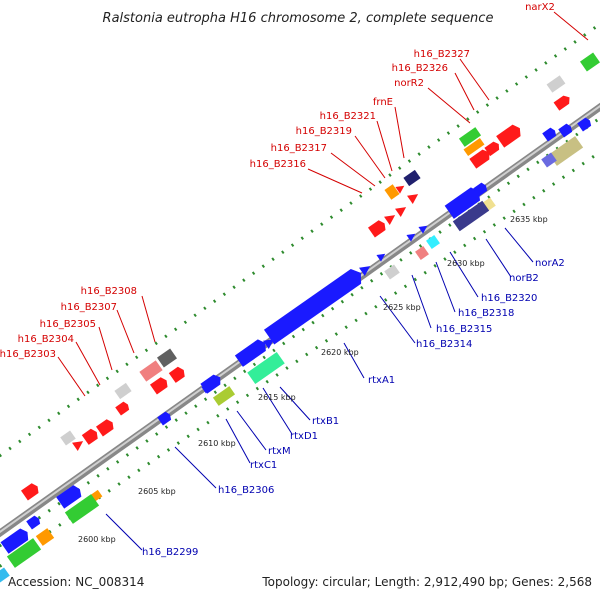  What do you see at coordinates (409, 83) in the screenshot?
I see `label-norR2: norR2` at bounding box center [409, 83].